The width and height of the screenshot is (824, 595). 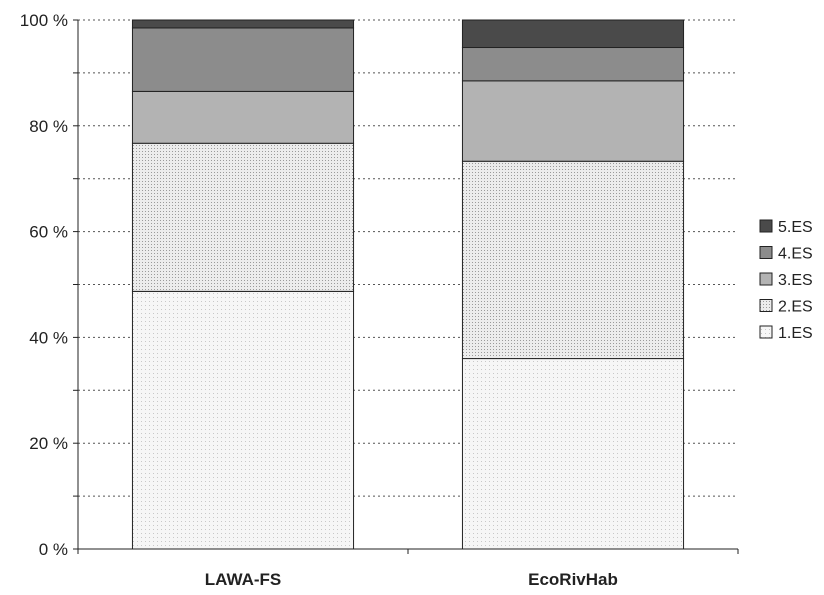 I want to click on y-tick-label: 100 %, so click(x=44, y=20).